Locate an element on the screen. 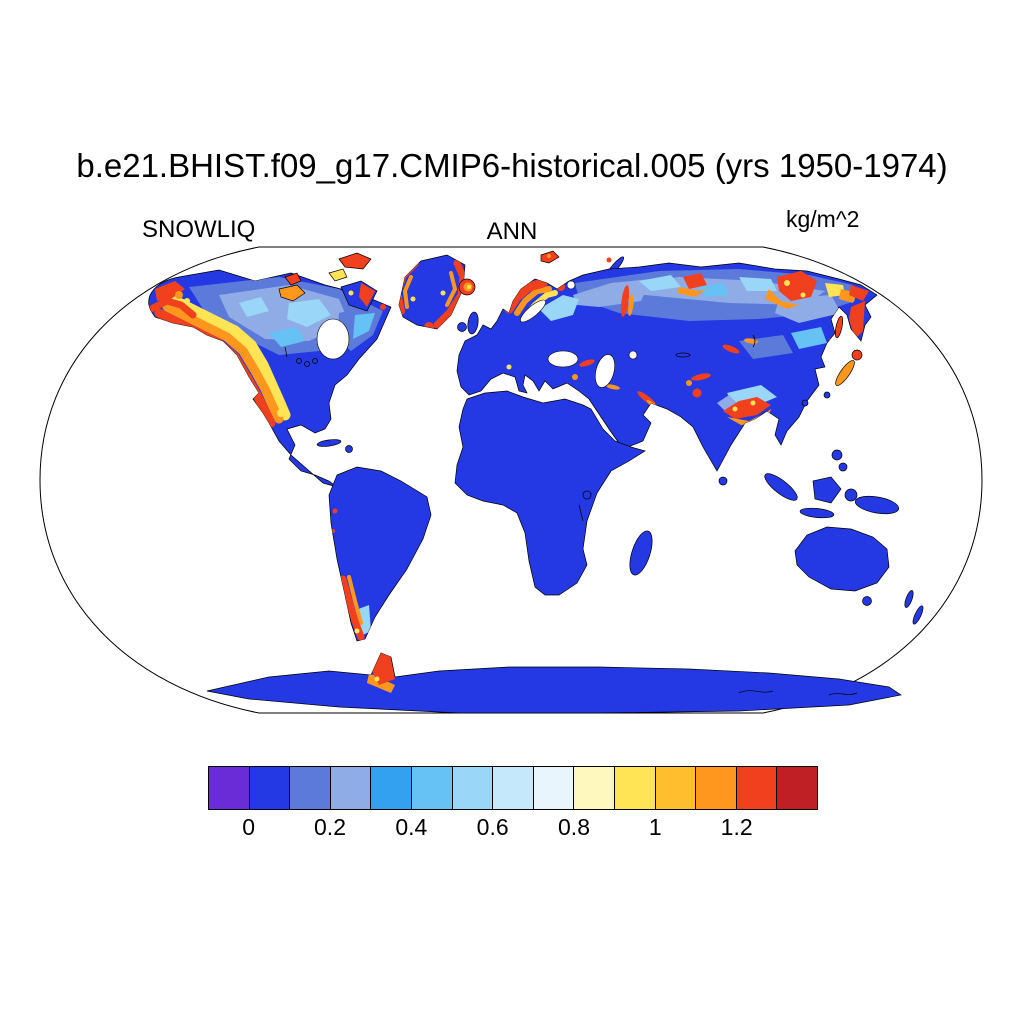  hudson-bay is located at coordinates (333, 339).